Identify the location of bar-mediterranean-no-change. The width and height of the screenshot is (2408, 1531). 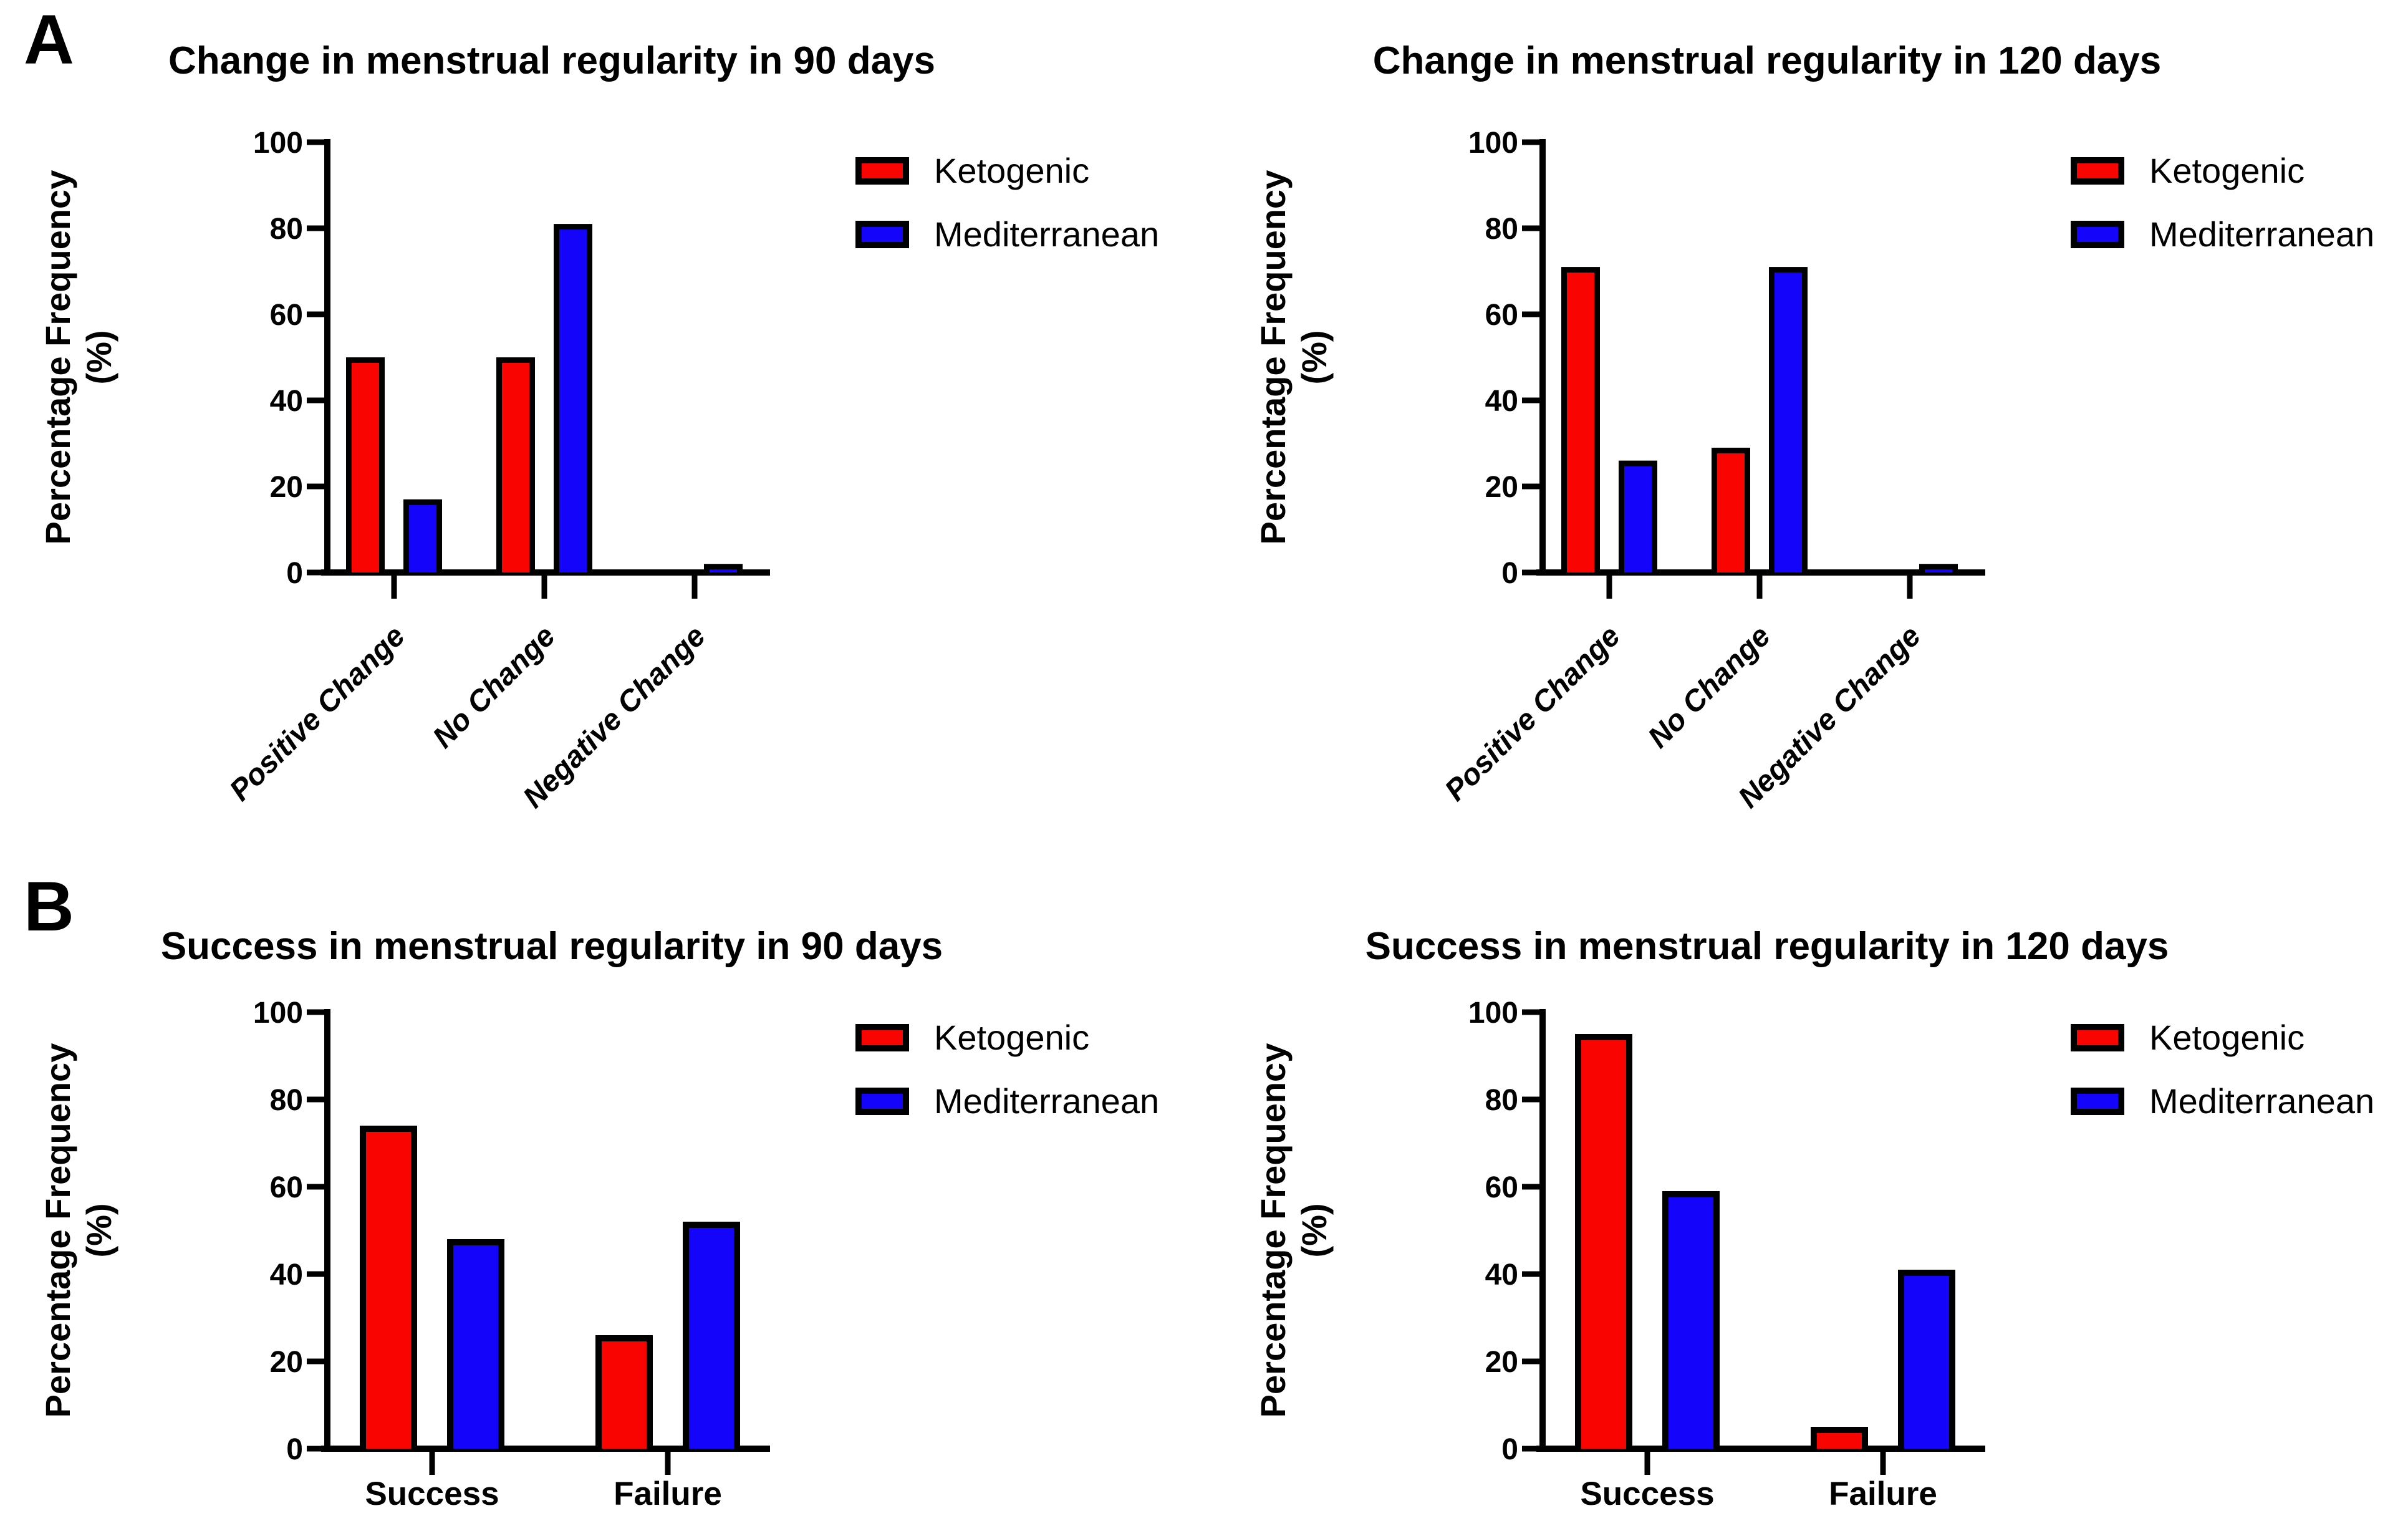
(573, 401).